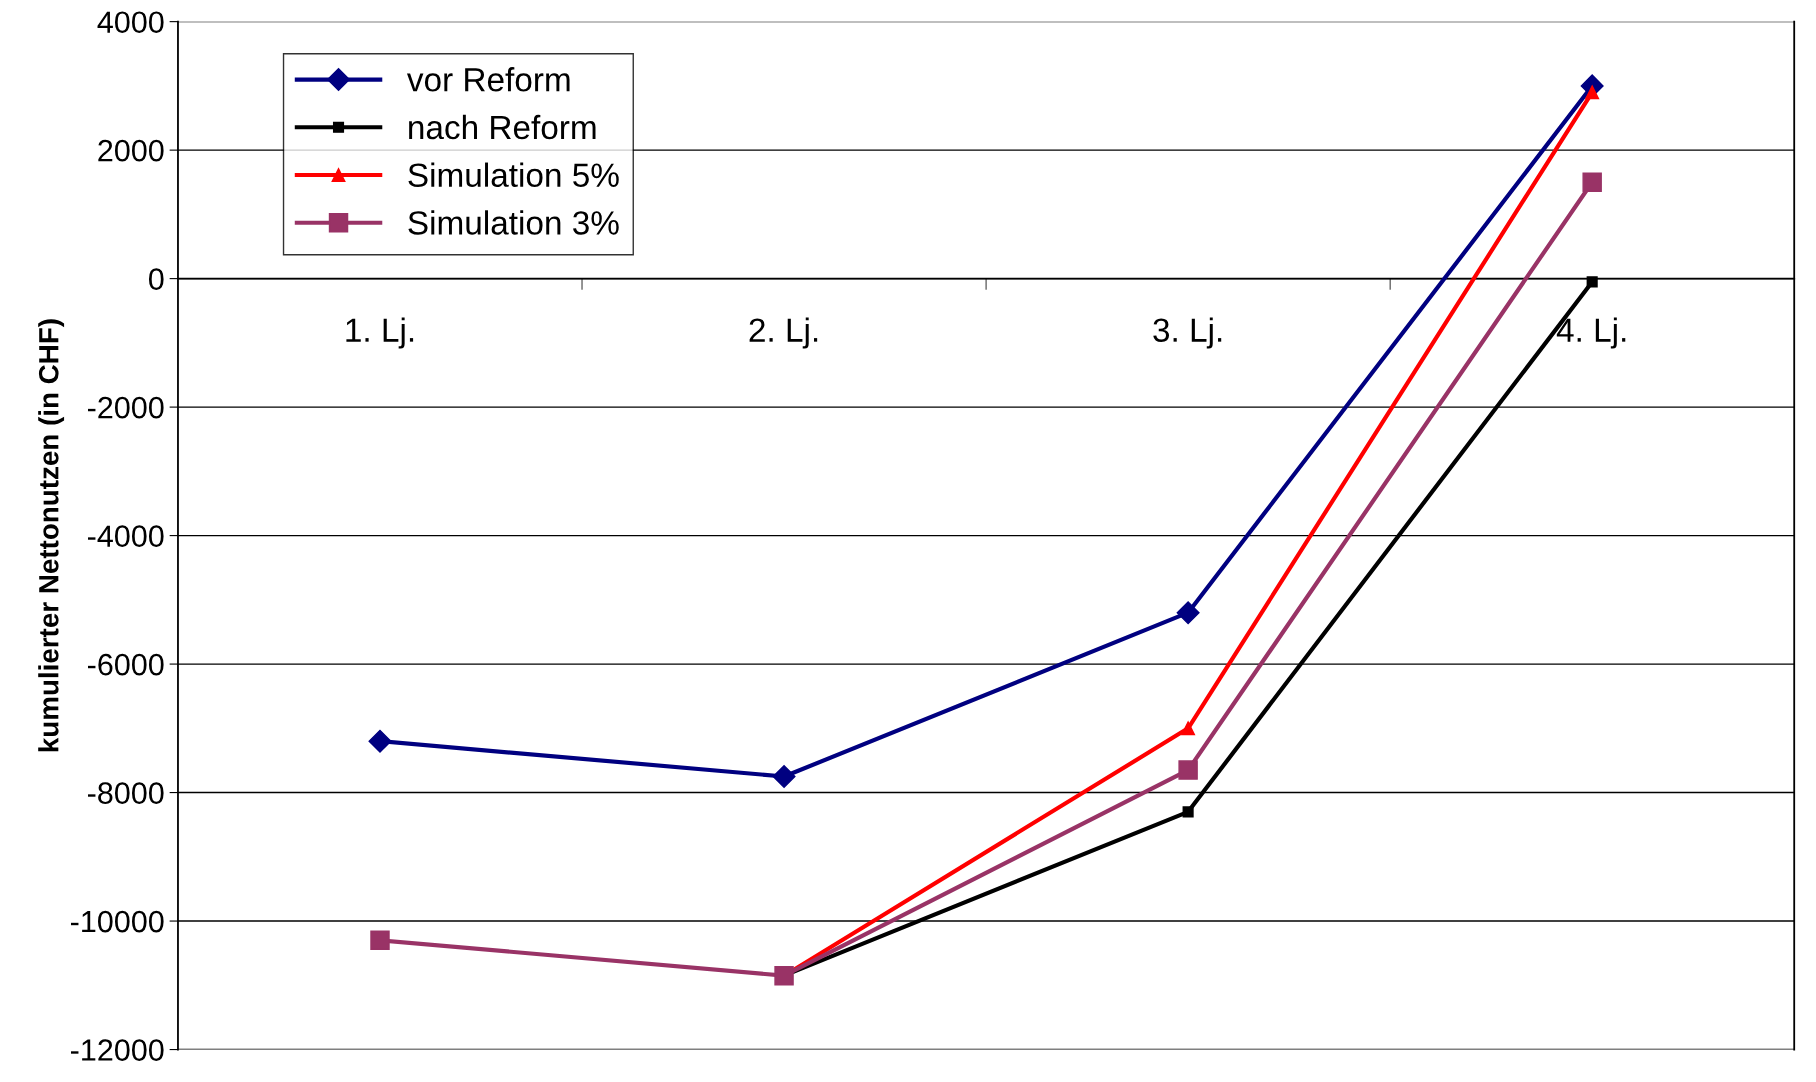 Image resolution: width=1816 pixels, height=1082 pixels. Describe the element at coordinates (125, 536) in the screenshot. I see `y-tick-label: -4000` at that location.